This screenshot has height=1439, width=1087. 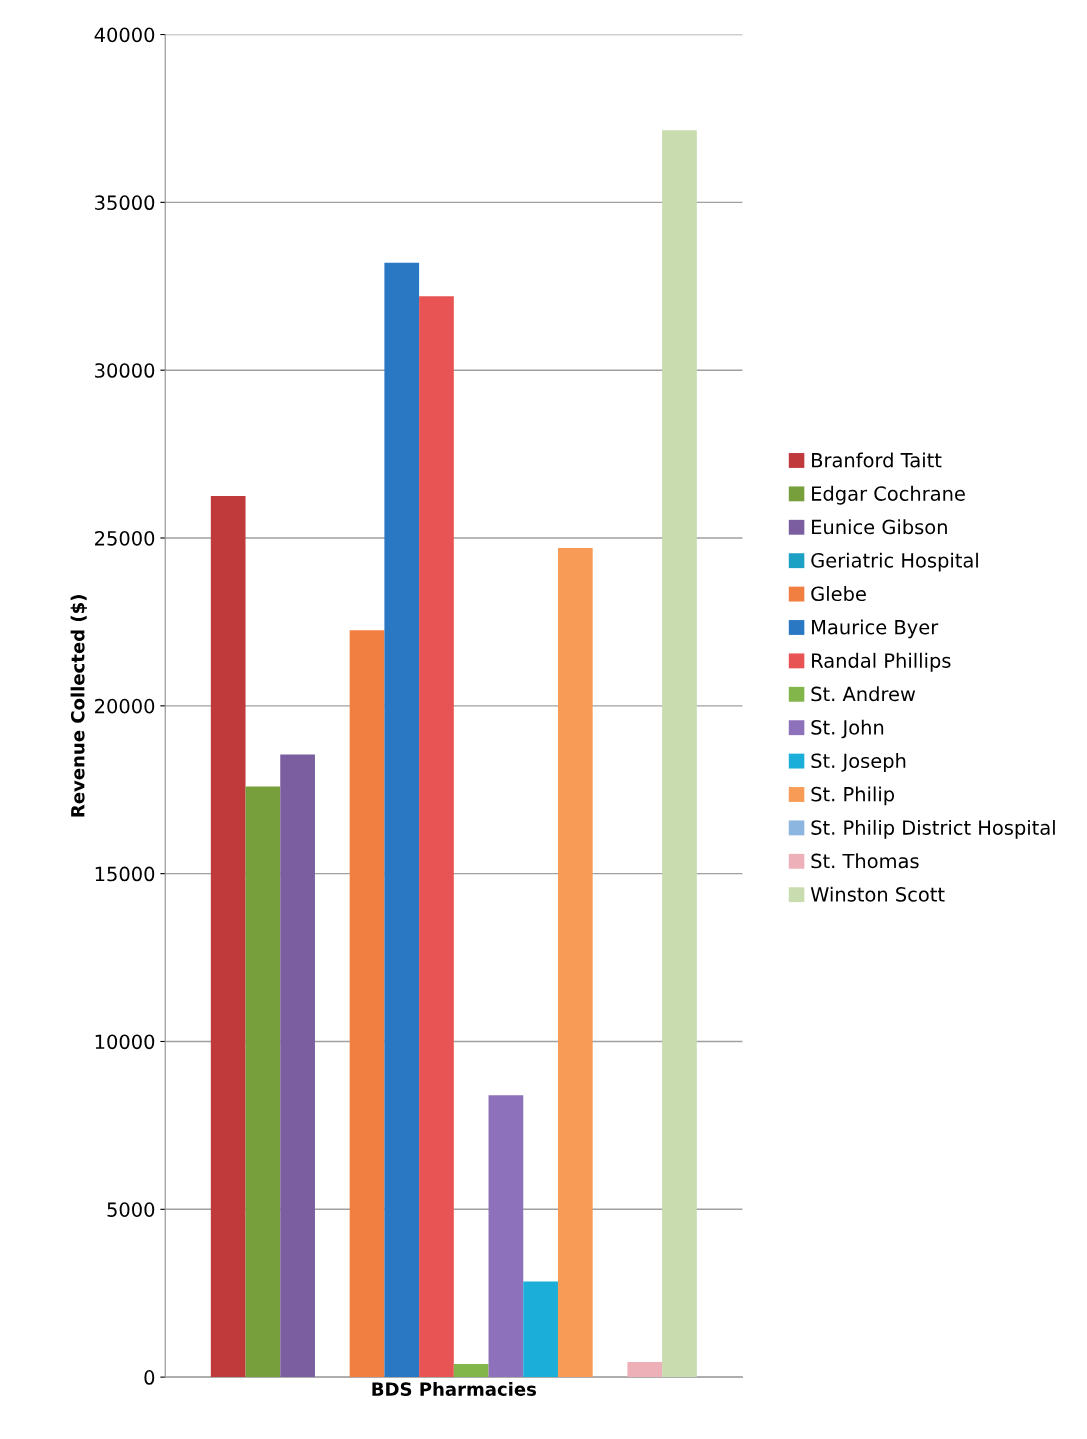 What do you see at coordinates (838, 594) in the screenshot?
I see `legend-label: Glebe` at bounding box center [838, 594].